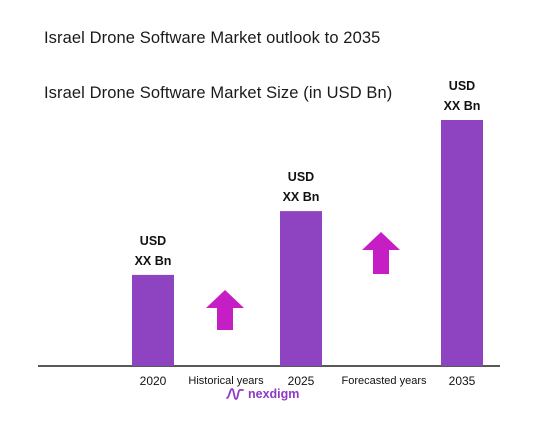  Describe the element at coordinates (301, 381) in the screenshot. I see `x-tick-label: 2025` at that location.